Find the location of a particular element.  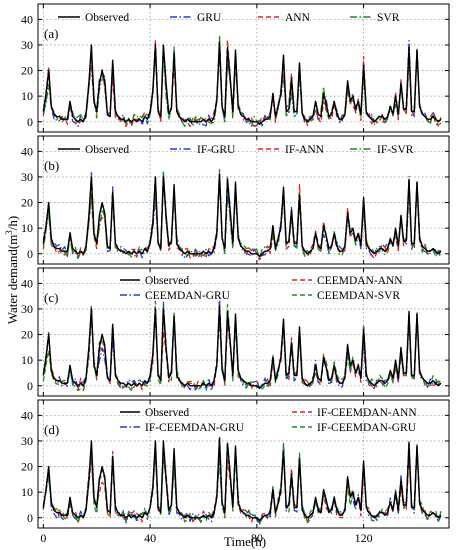

series-line-ceemdan-ann is located at coordinates (242, 346).